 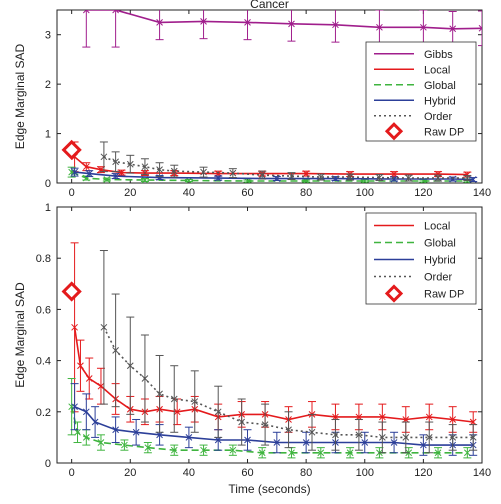 I want to click on legend-box, so click(x=421, y=258).